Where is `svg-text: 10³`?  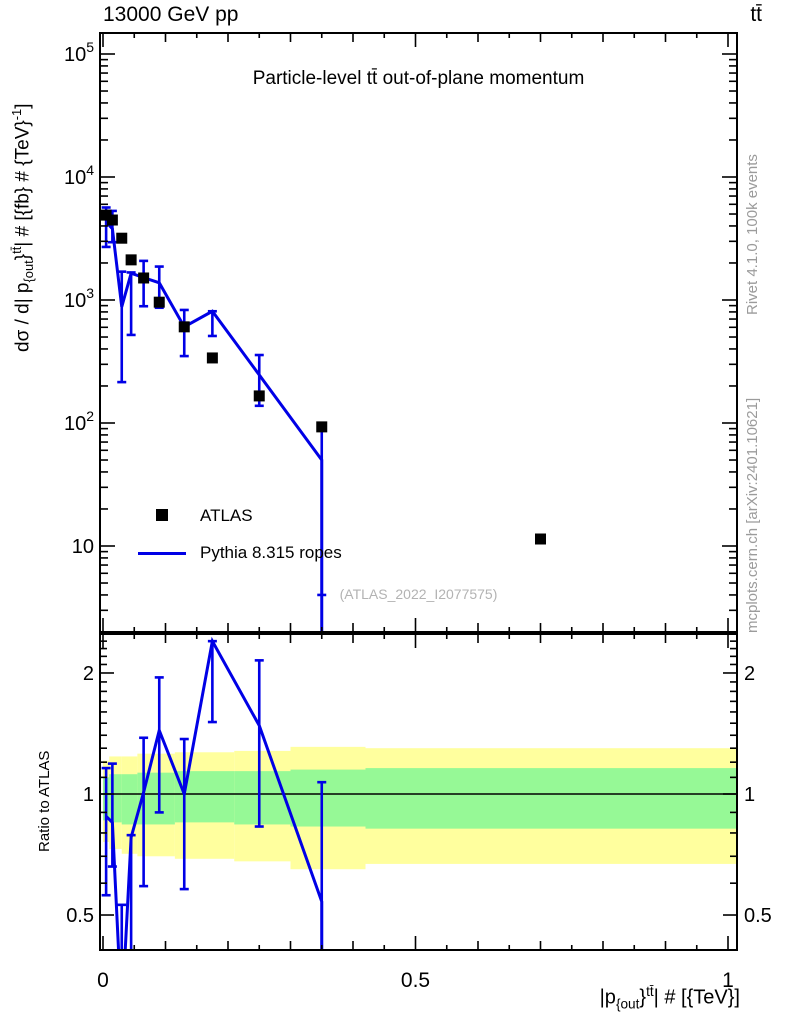 svg-text: 10³ is located at coordinates (79, 298).